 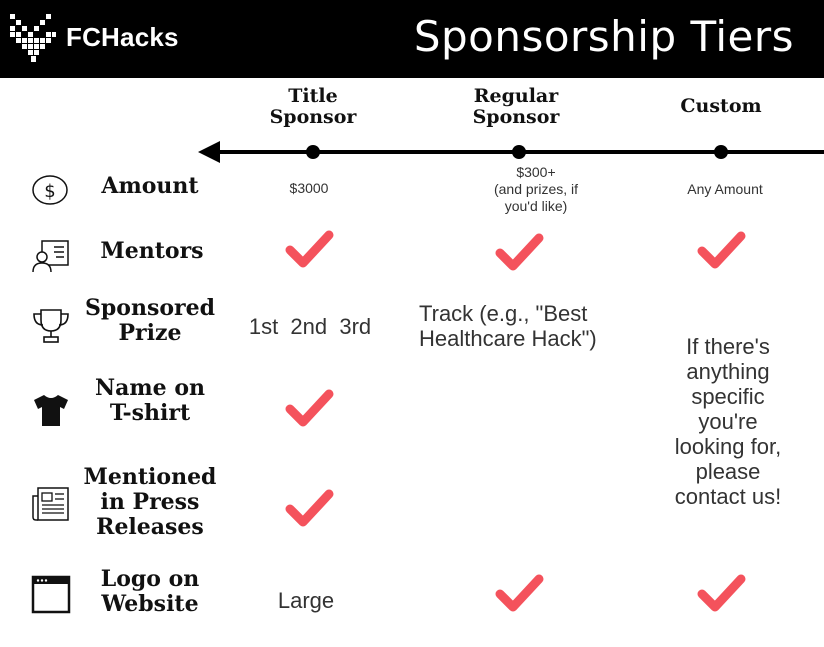 What do you see at coordinates (313, 152) in the screenshot?
I see `timeline-node-title` at bounding box center [313, 152].